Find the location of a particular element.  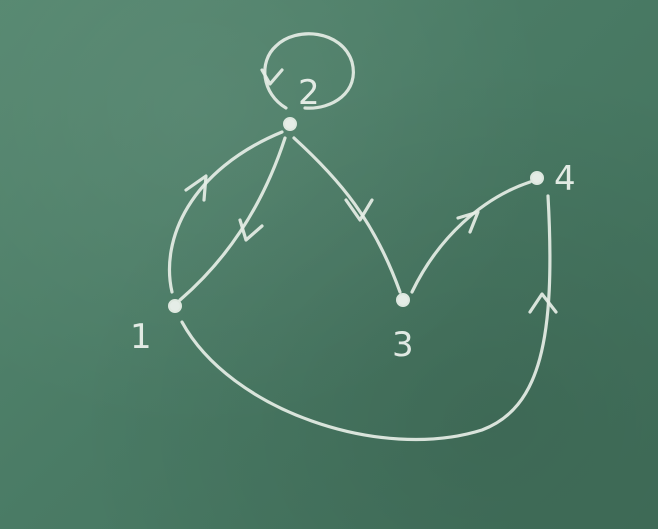

node-4-label: 4 is located at coordinates (565, 179).